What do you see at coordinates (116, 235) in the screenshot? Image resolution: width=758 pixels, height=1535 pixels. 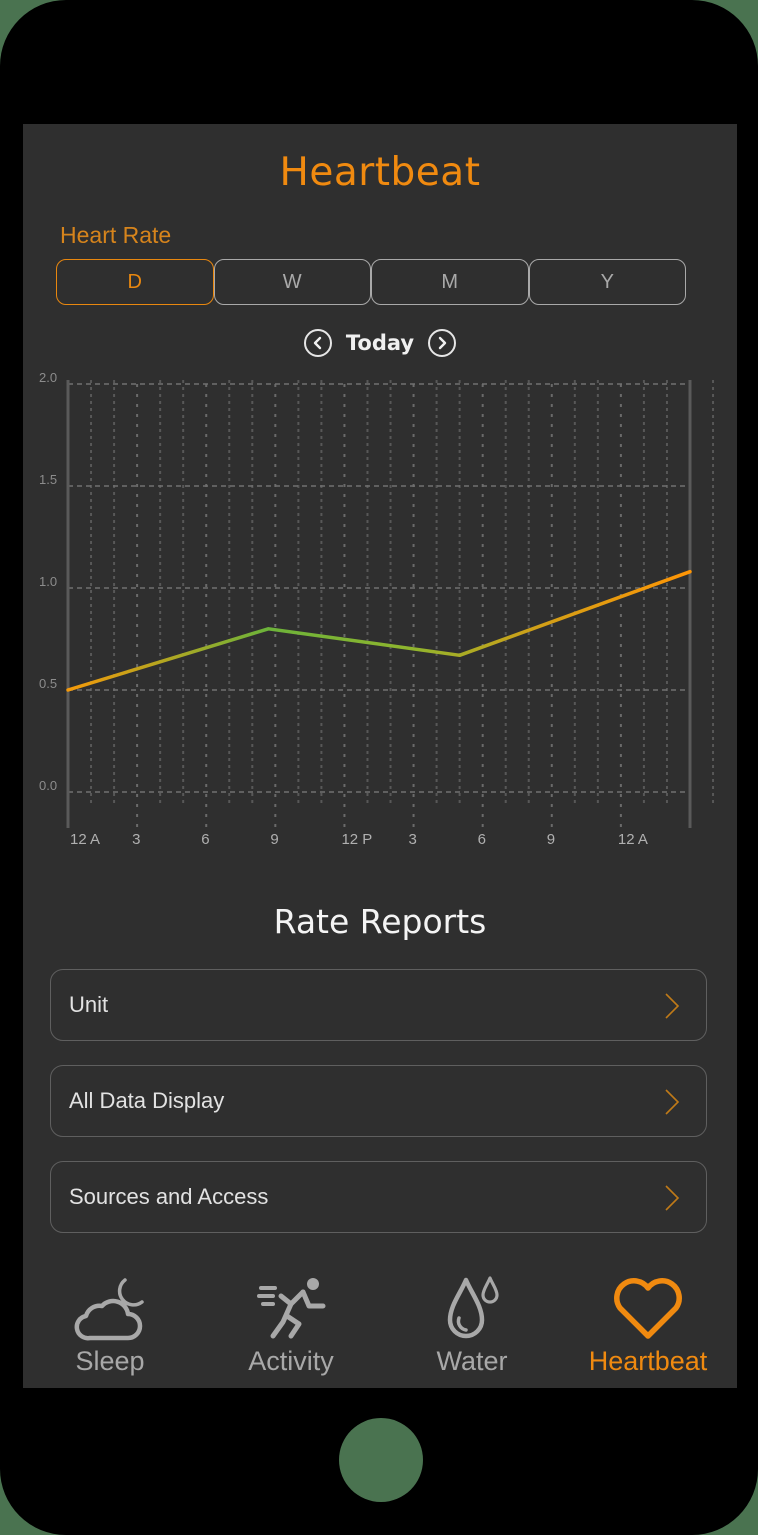 I see `metric-label: Heart Rate` at bounding box center [116, 235].